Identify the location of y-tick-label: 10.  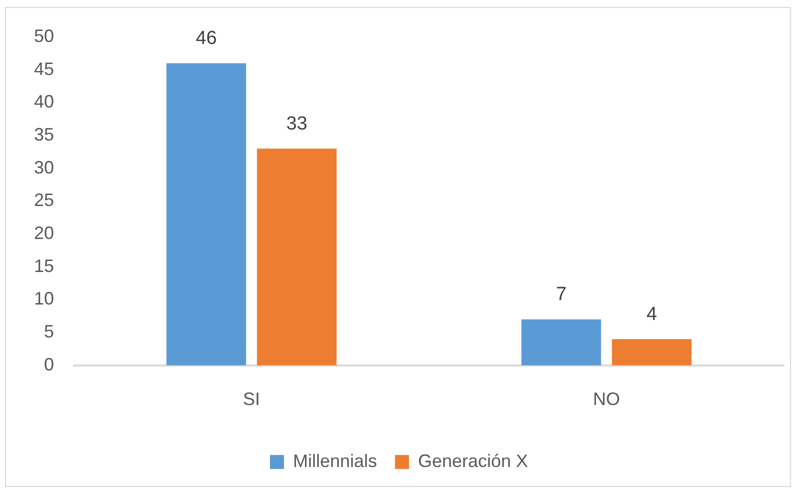
(44, 298).